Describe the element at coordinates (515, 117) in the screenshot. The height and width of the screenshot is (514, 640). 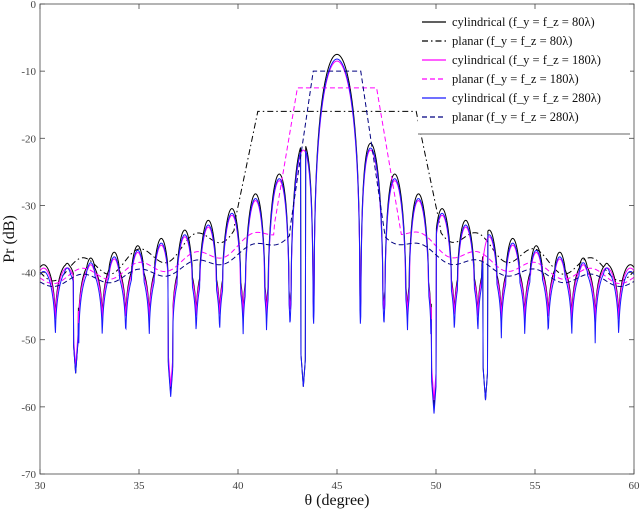
I see `legend-label: planar (f_y = f_z = 280λ)` at that location.